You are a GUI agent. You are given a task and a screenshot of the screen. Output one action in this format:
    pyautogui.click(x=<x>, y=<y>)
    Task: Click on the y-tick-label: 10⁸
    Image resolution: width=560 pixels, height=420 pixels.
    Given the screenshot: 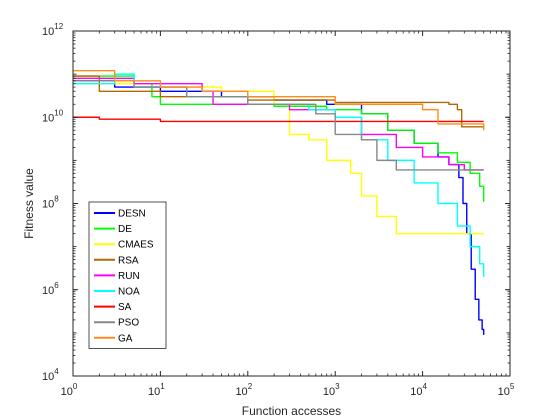 What is the action you would take?
    pyautogui.click(x=50, y=203)
    